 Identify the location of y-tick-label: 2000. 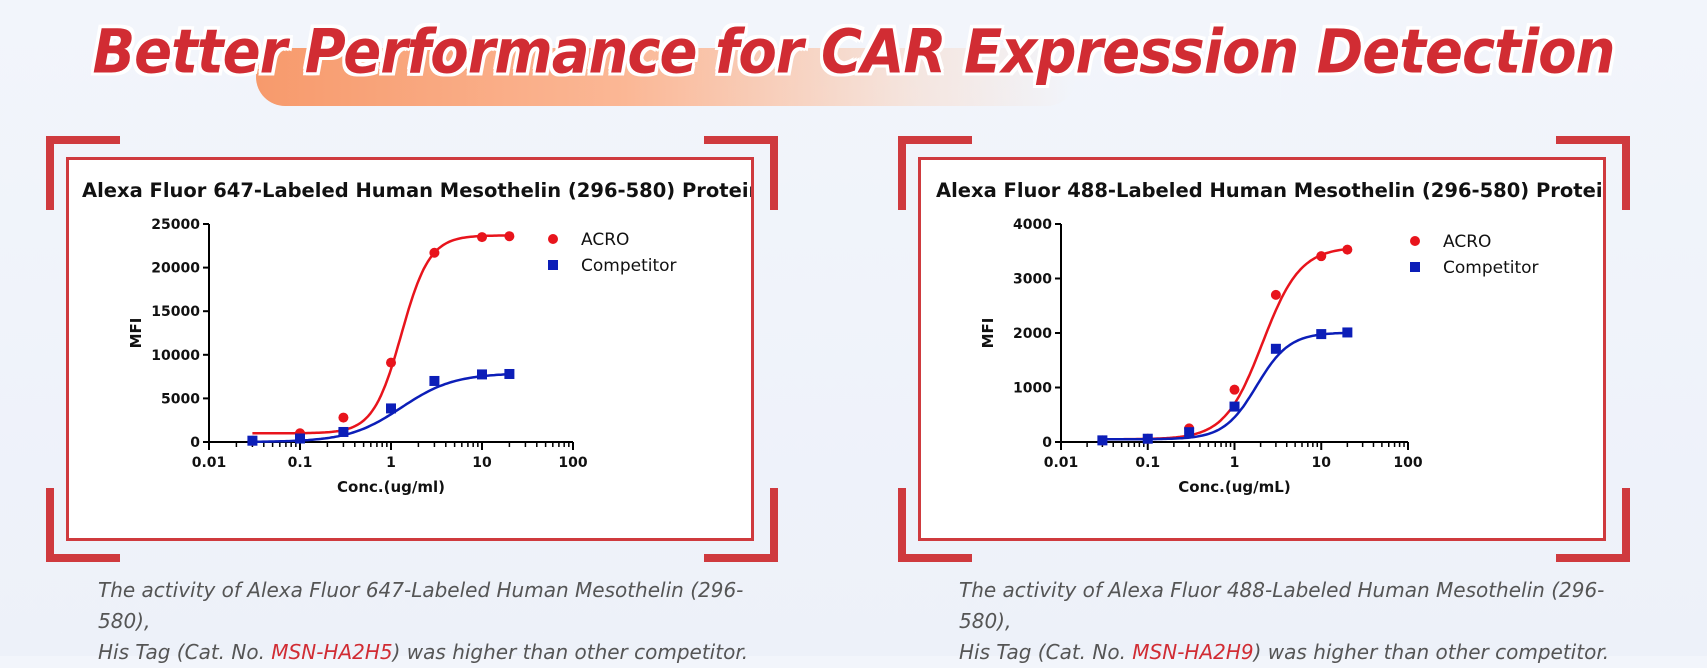
(1032, 334).